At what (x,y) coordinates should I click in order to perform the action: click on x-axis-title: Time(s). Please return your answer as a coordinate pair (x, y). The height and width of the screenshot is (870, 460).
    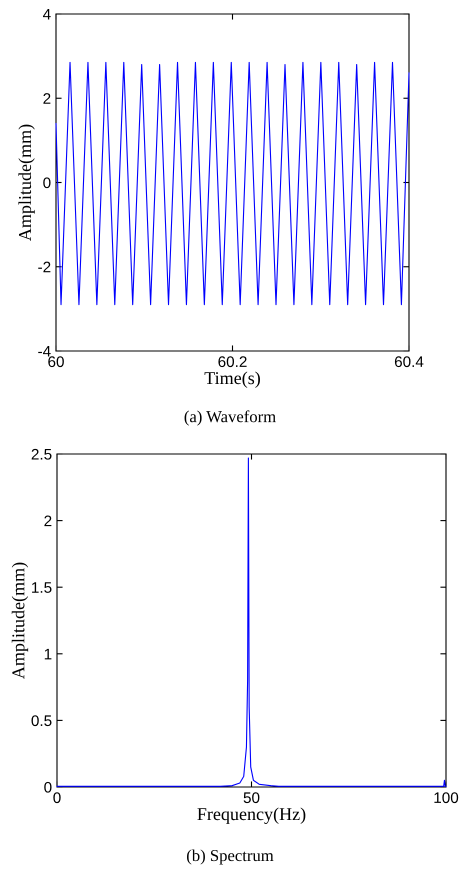
    Looking at the image, I should click on (232, 379).